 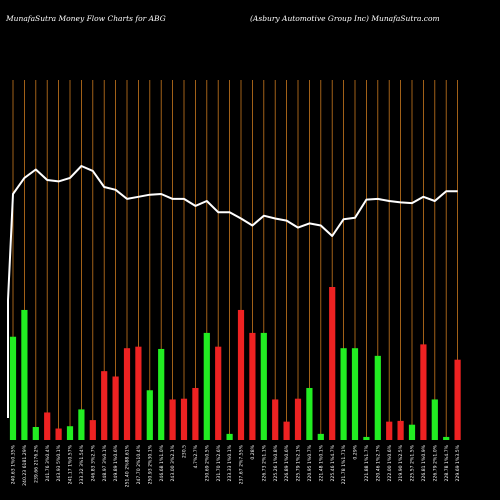 I want to click on x-tick-label: 248.97 3%0.1%, so click(x=105, y=462).